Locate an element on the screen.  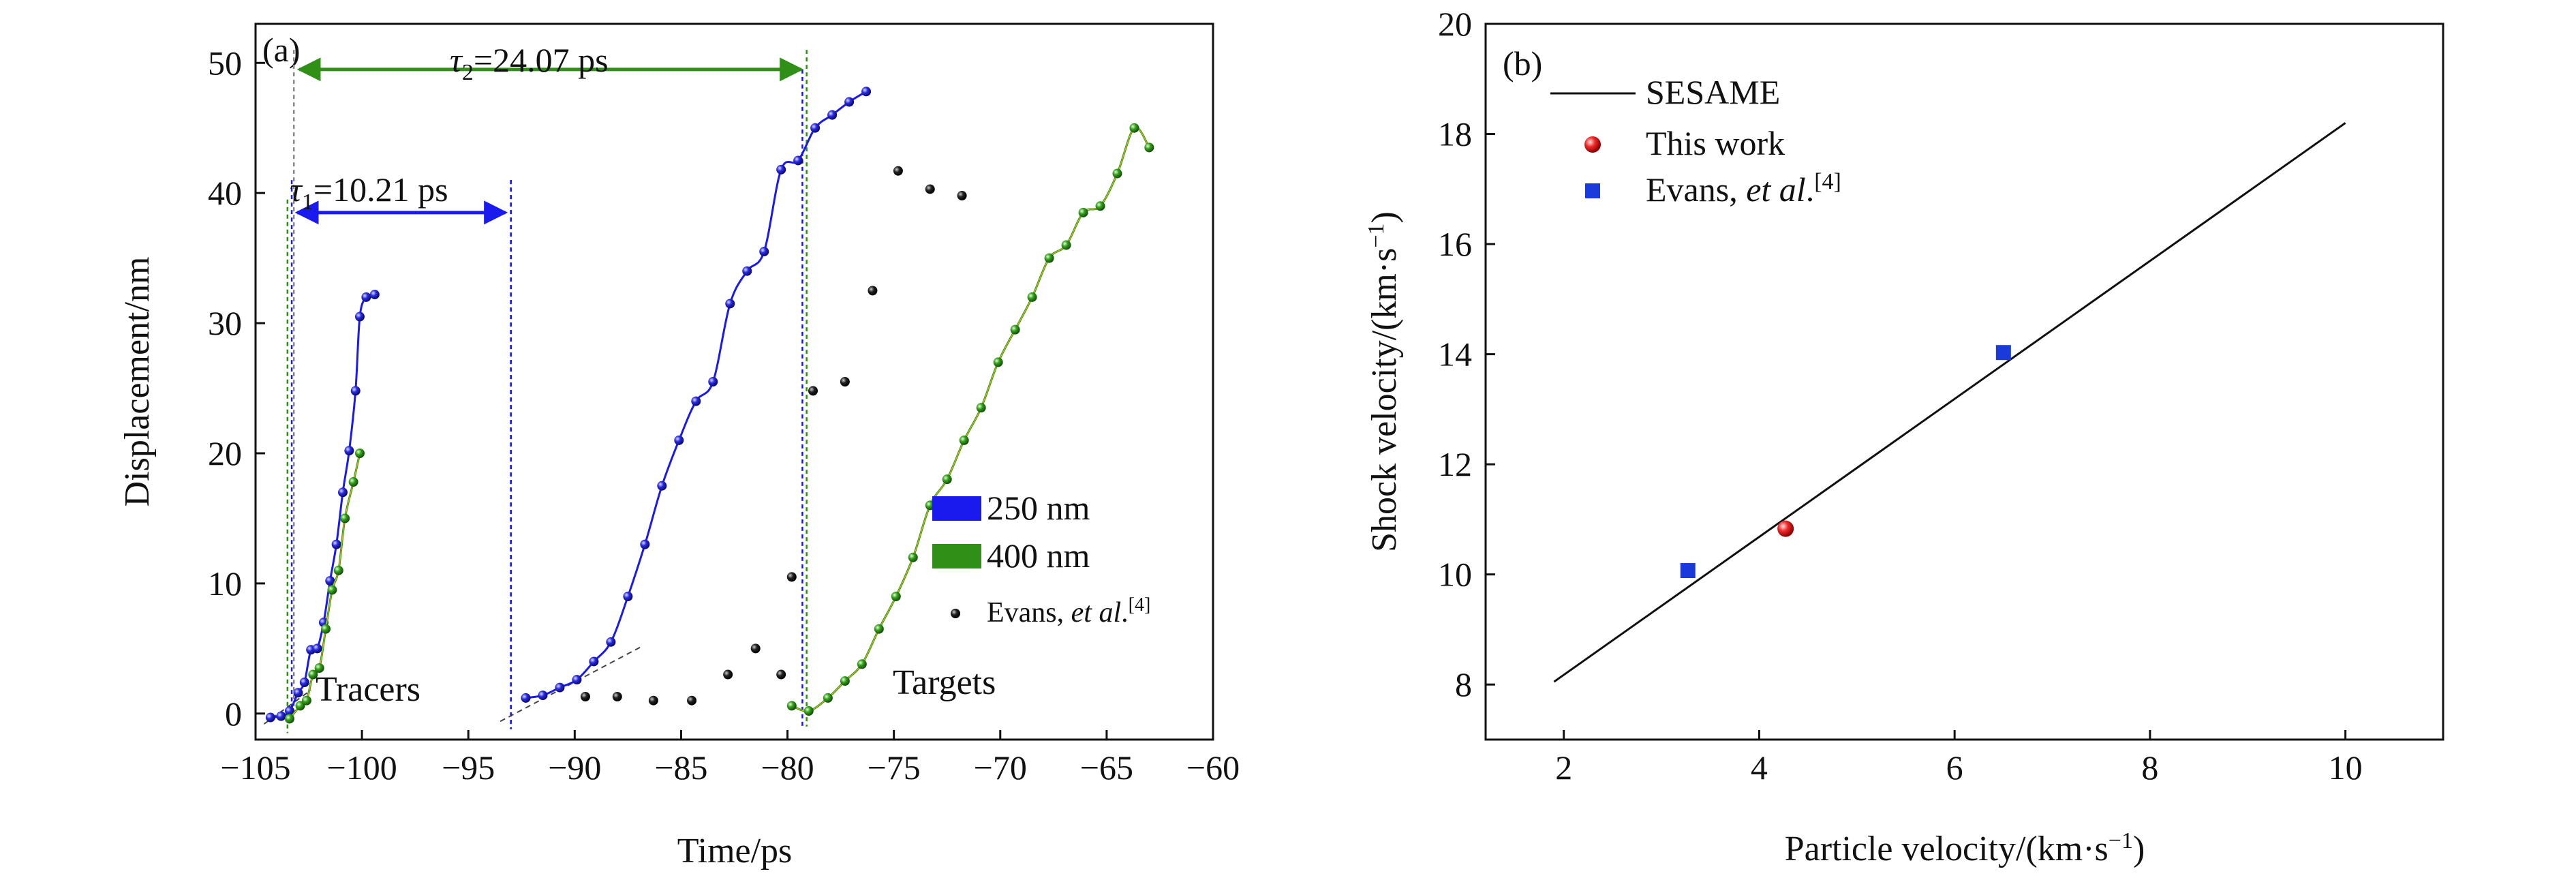
legend-label: SESAME is located at coordinates (1713, 92).